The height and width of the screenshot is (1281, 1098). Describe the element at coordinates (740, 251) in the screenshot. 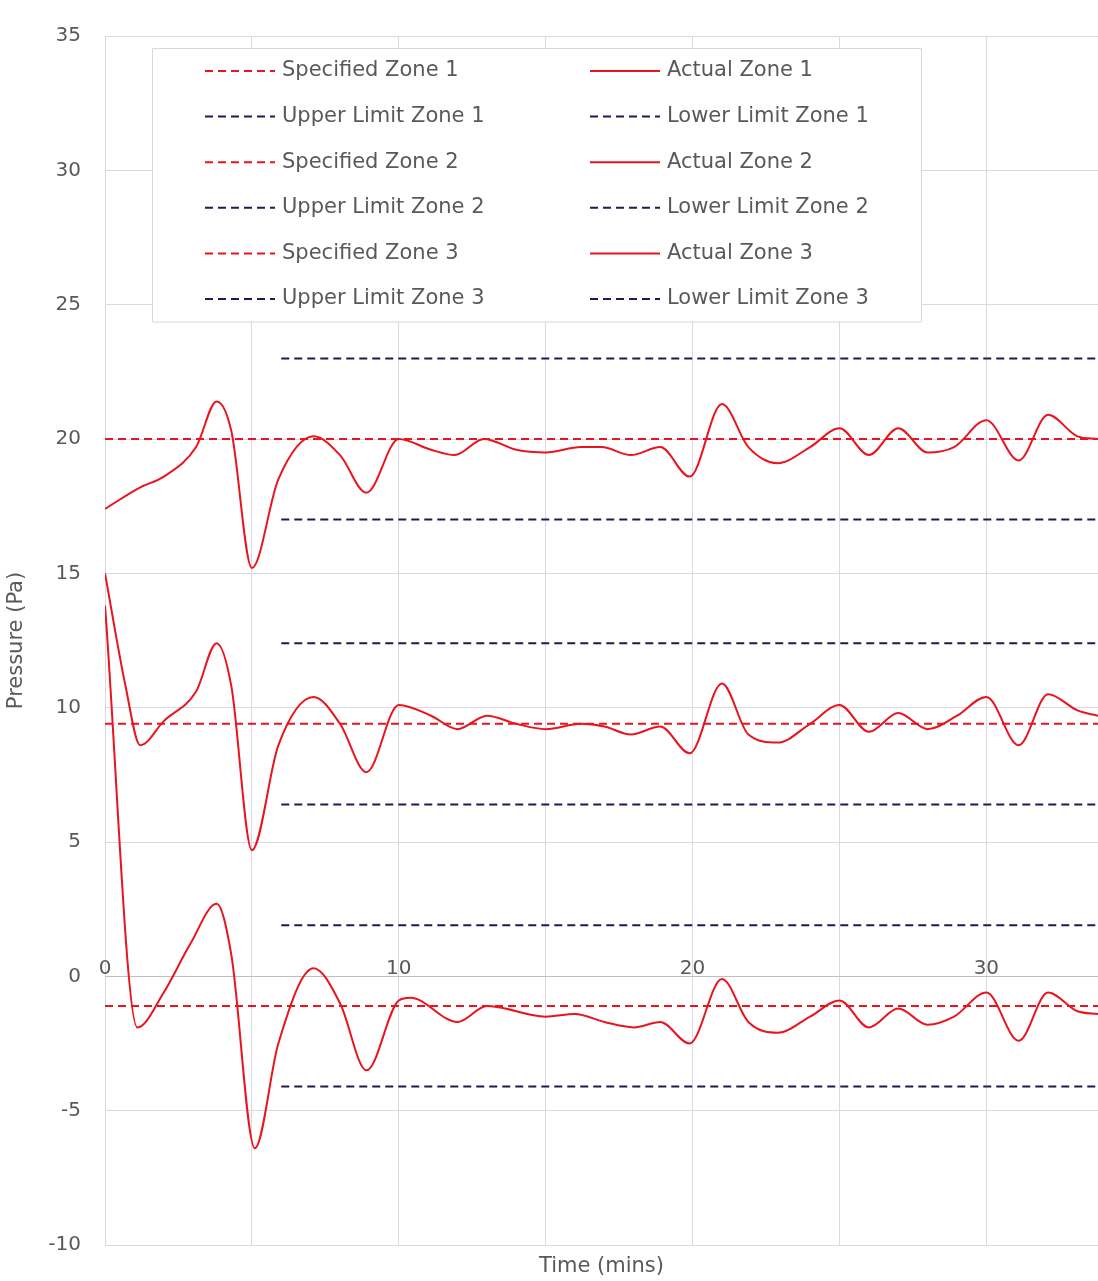

I see `legend-label: Actual Zone 3` at that location.